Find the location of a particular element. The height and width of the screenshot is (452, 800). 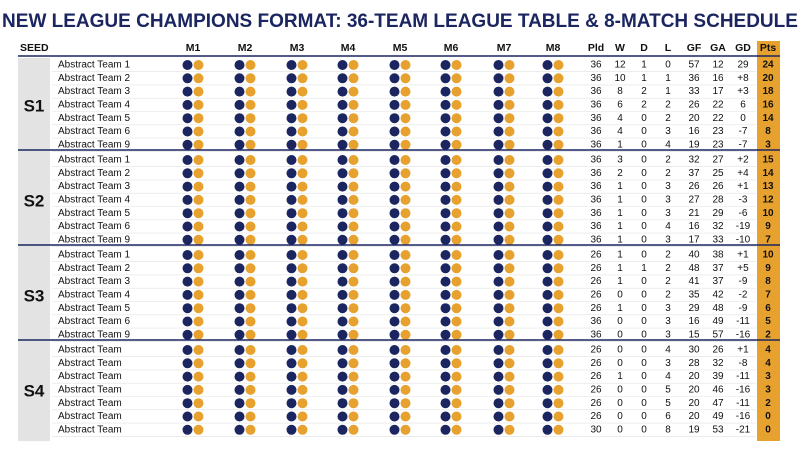

stat-cell: 29 is located at coordinates (743, 65).